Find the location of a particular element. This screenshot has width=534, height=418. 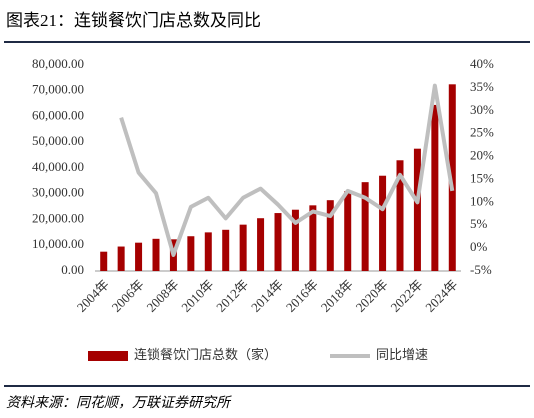

x-tick-label: 2004年 is located at coordinates (93, 296).